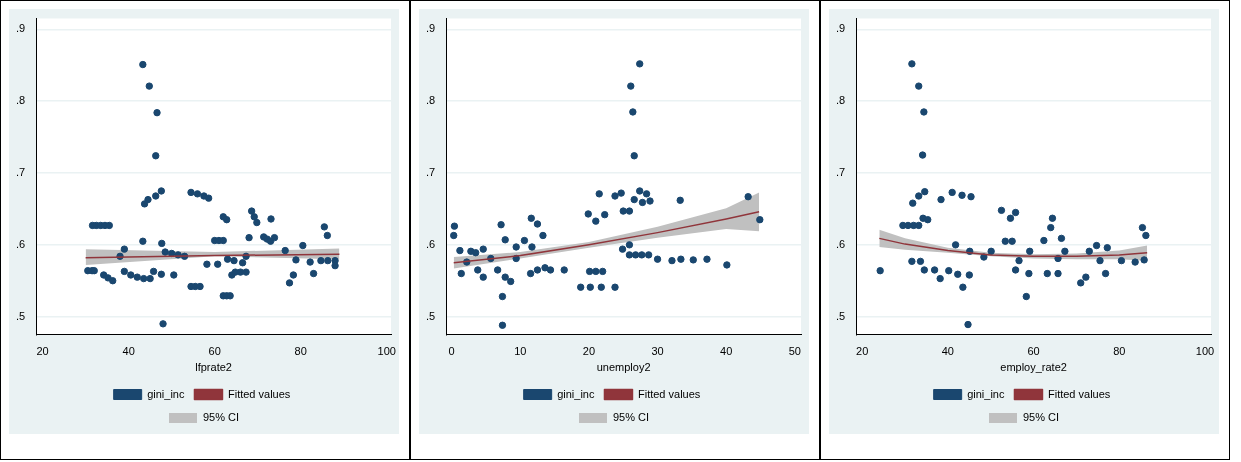  I want to click on x-tick-label: 10, so click(520, 351).